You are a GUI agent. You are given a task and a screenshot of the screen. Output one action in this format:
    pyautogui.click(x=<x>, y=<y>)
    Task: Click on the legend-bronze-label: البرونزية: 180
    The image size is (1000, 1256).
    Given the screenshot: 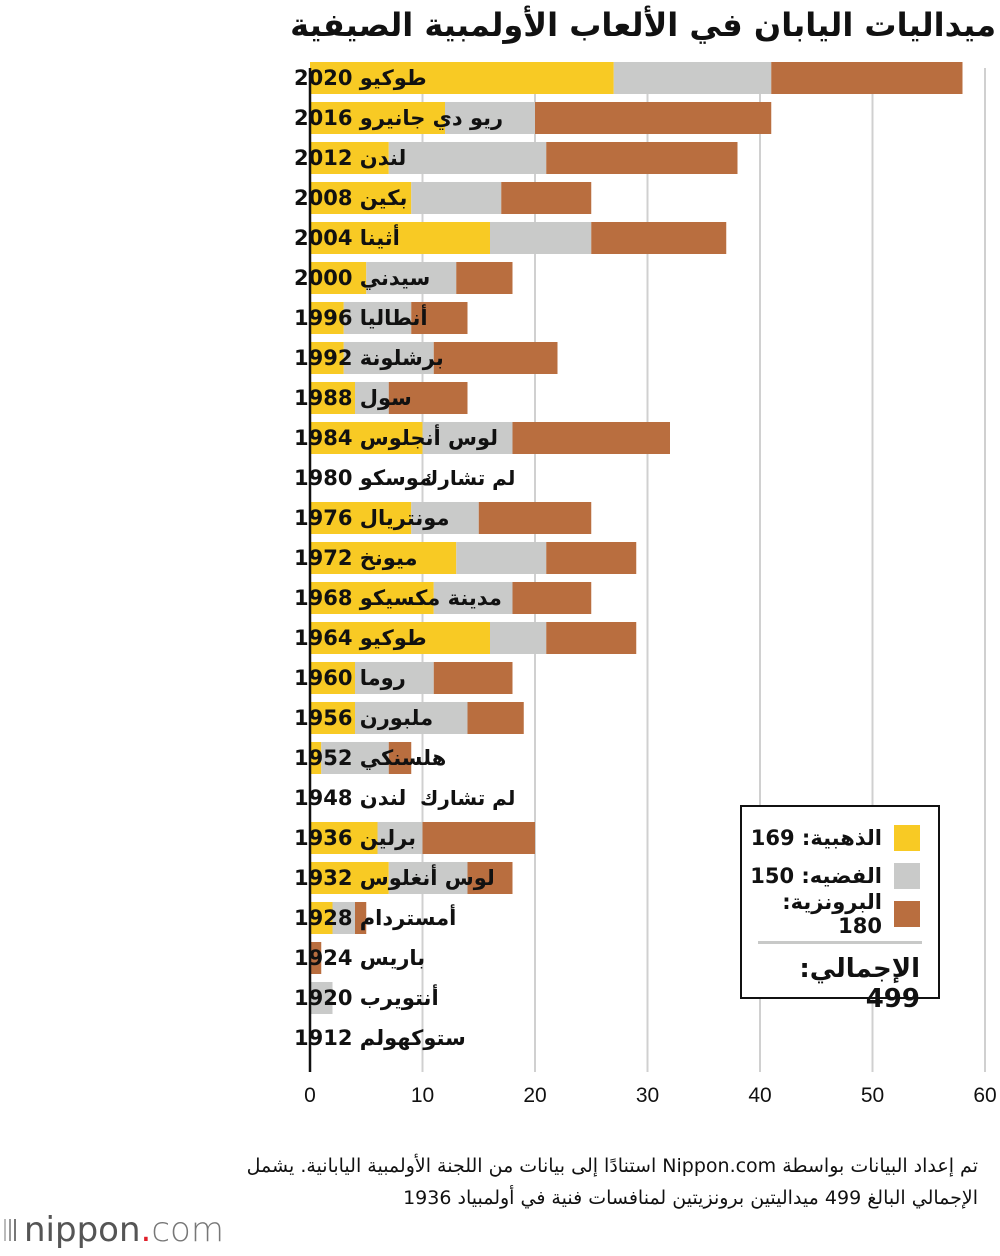 What is the action you would take?
    pyautogui.click(x=832, y=914)
    